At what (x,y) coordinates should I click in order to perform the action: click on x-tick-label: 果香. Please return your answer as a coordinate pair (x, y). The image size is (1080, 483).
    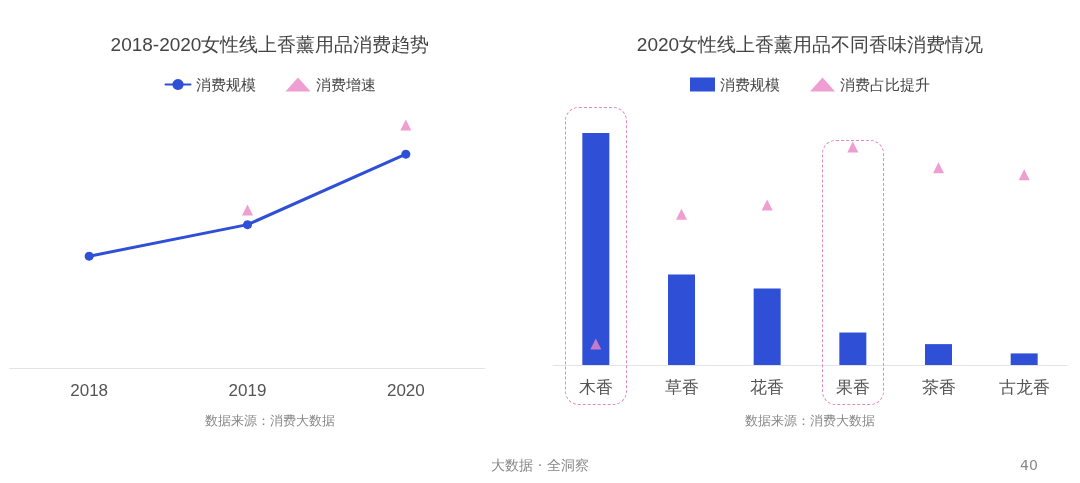
    Looking at the image, I should click on (852, 387).